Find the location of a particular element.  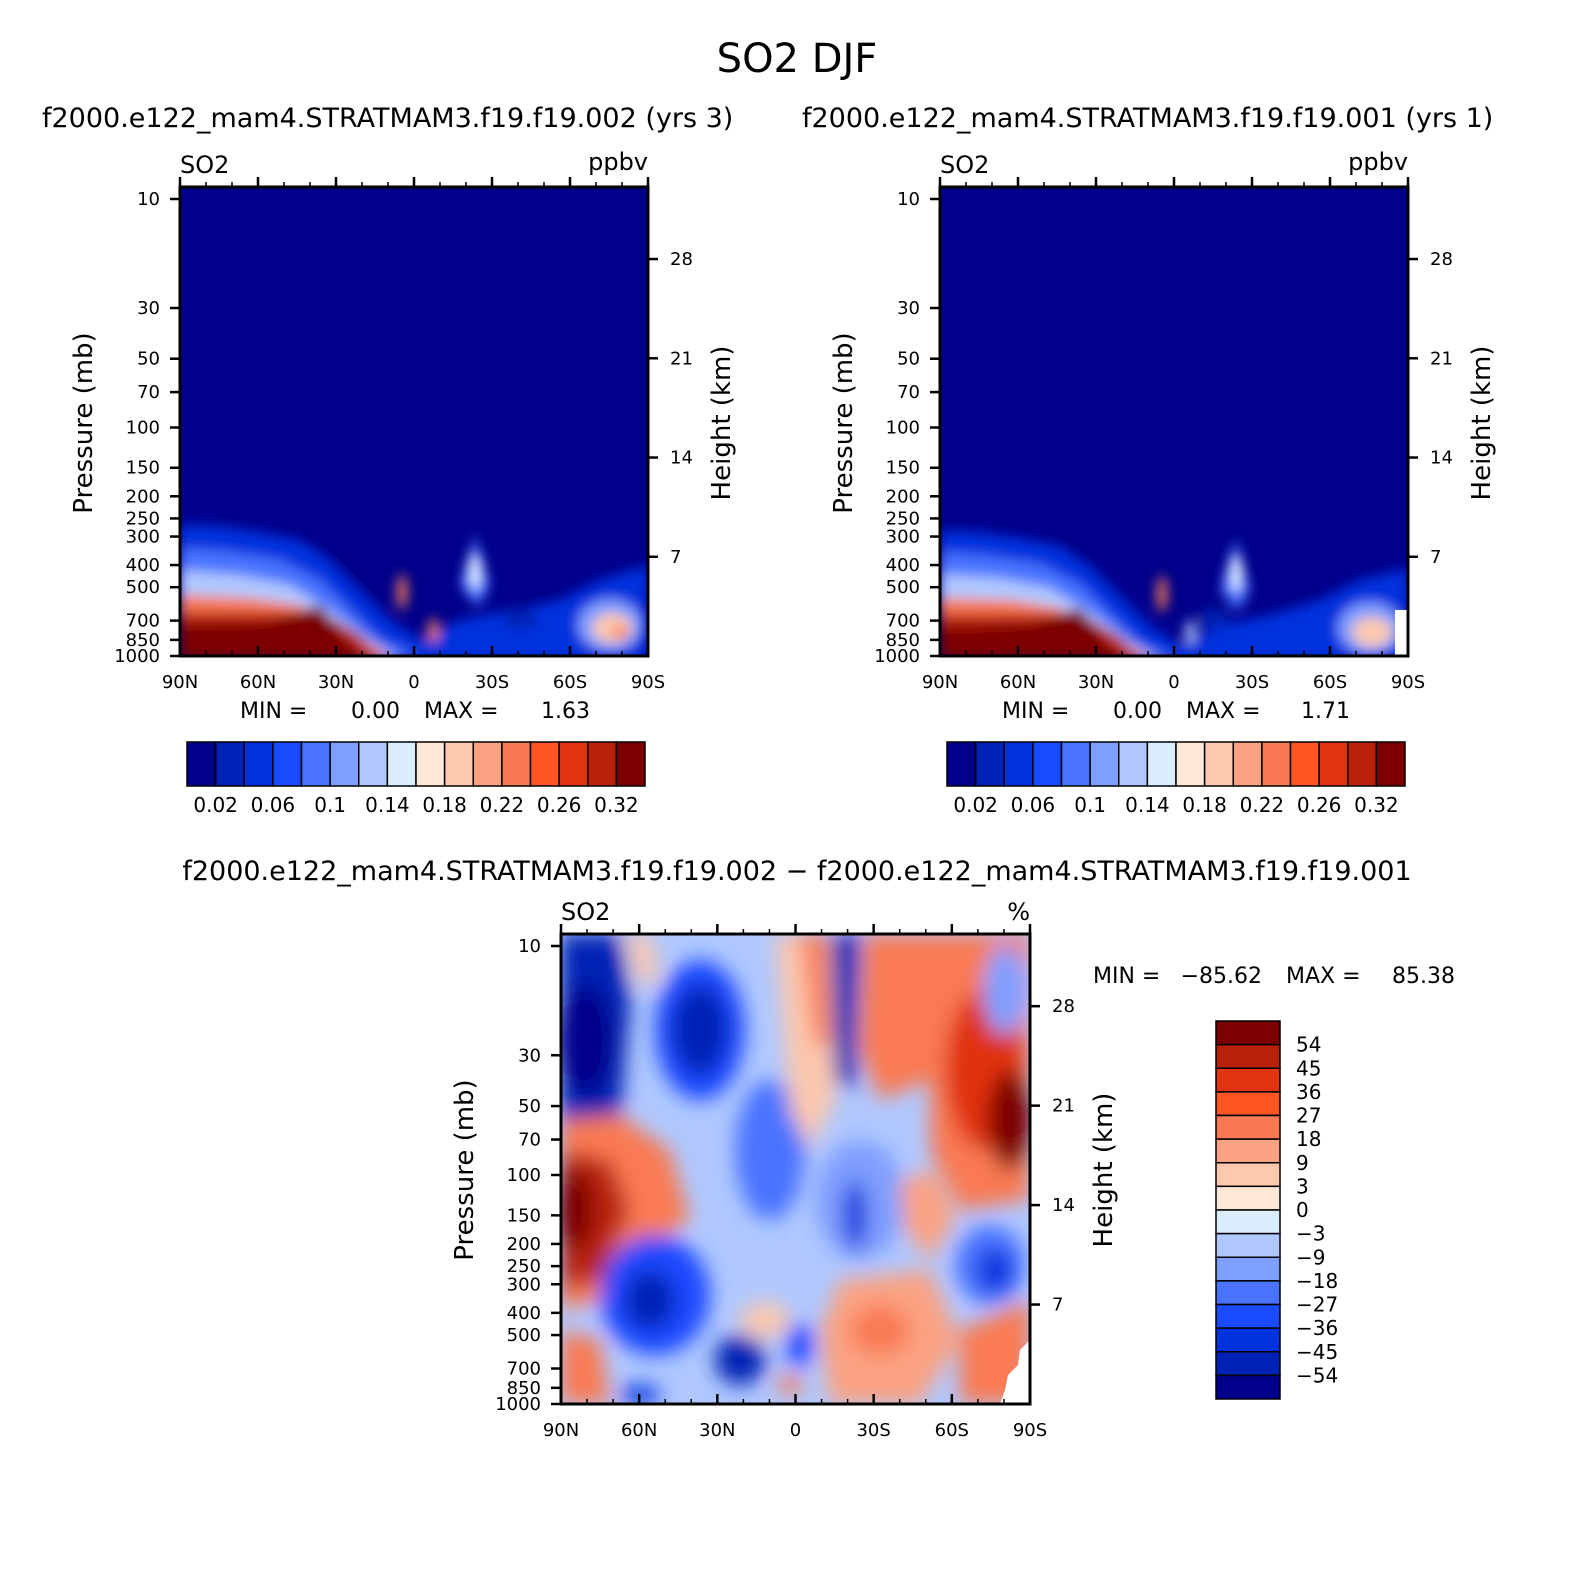

colorbar-label: −54 is located at coordinates (1317, 1375).